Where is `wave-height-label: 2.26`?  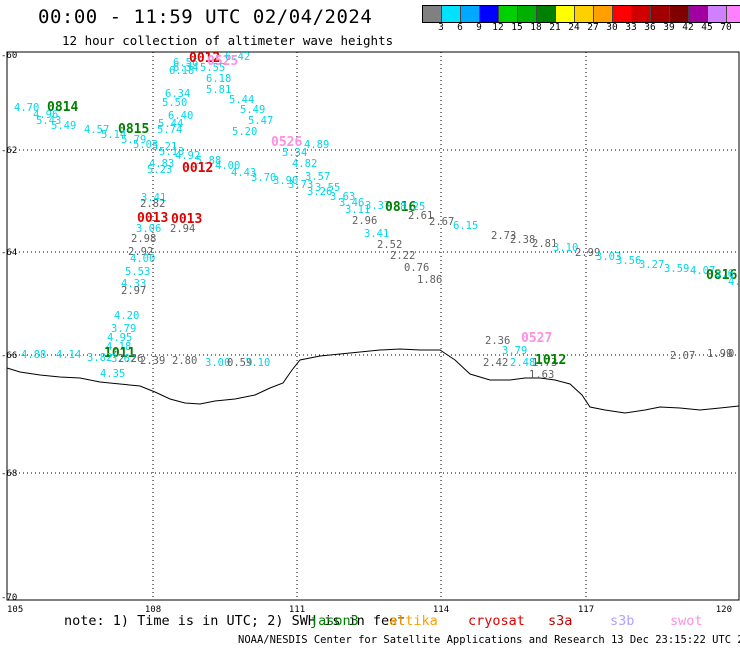
wave-height-label: 2.26 is located at coordinates (130, 359).